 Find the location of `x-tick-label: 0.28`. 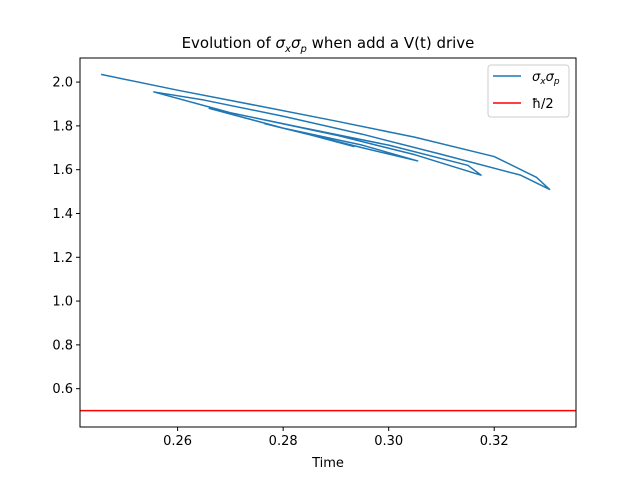

x-tick-label: 0.28 is located at coordinates (283, 441).